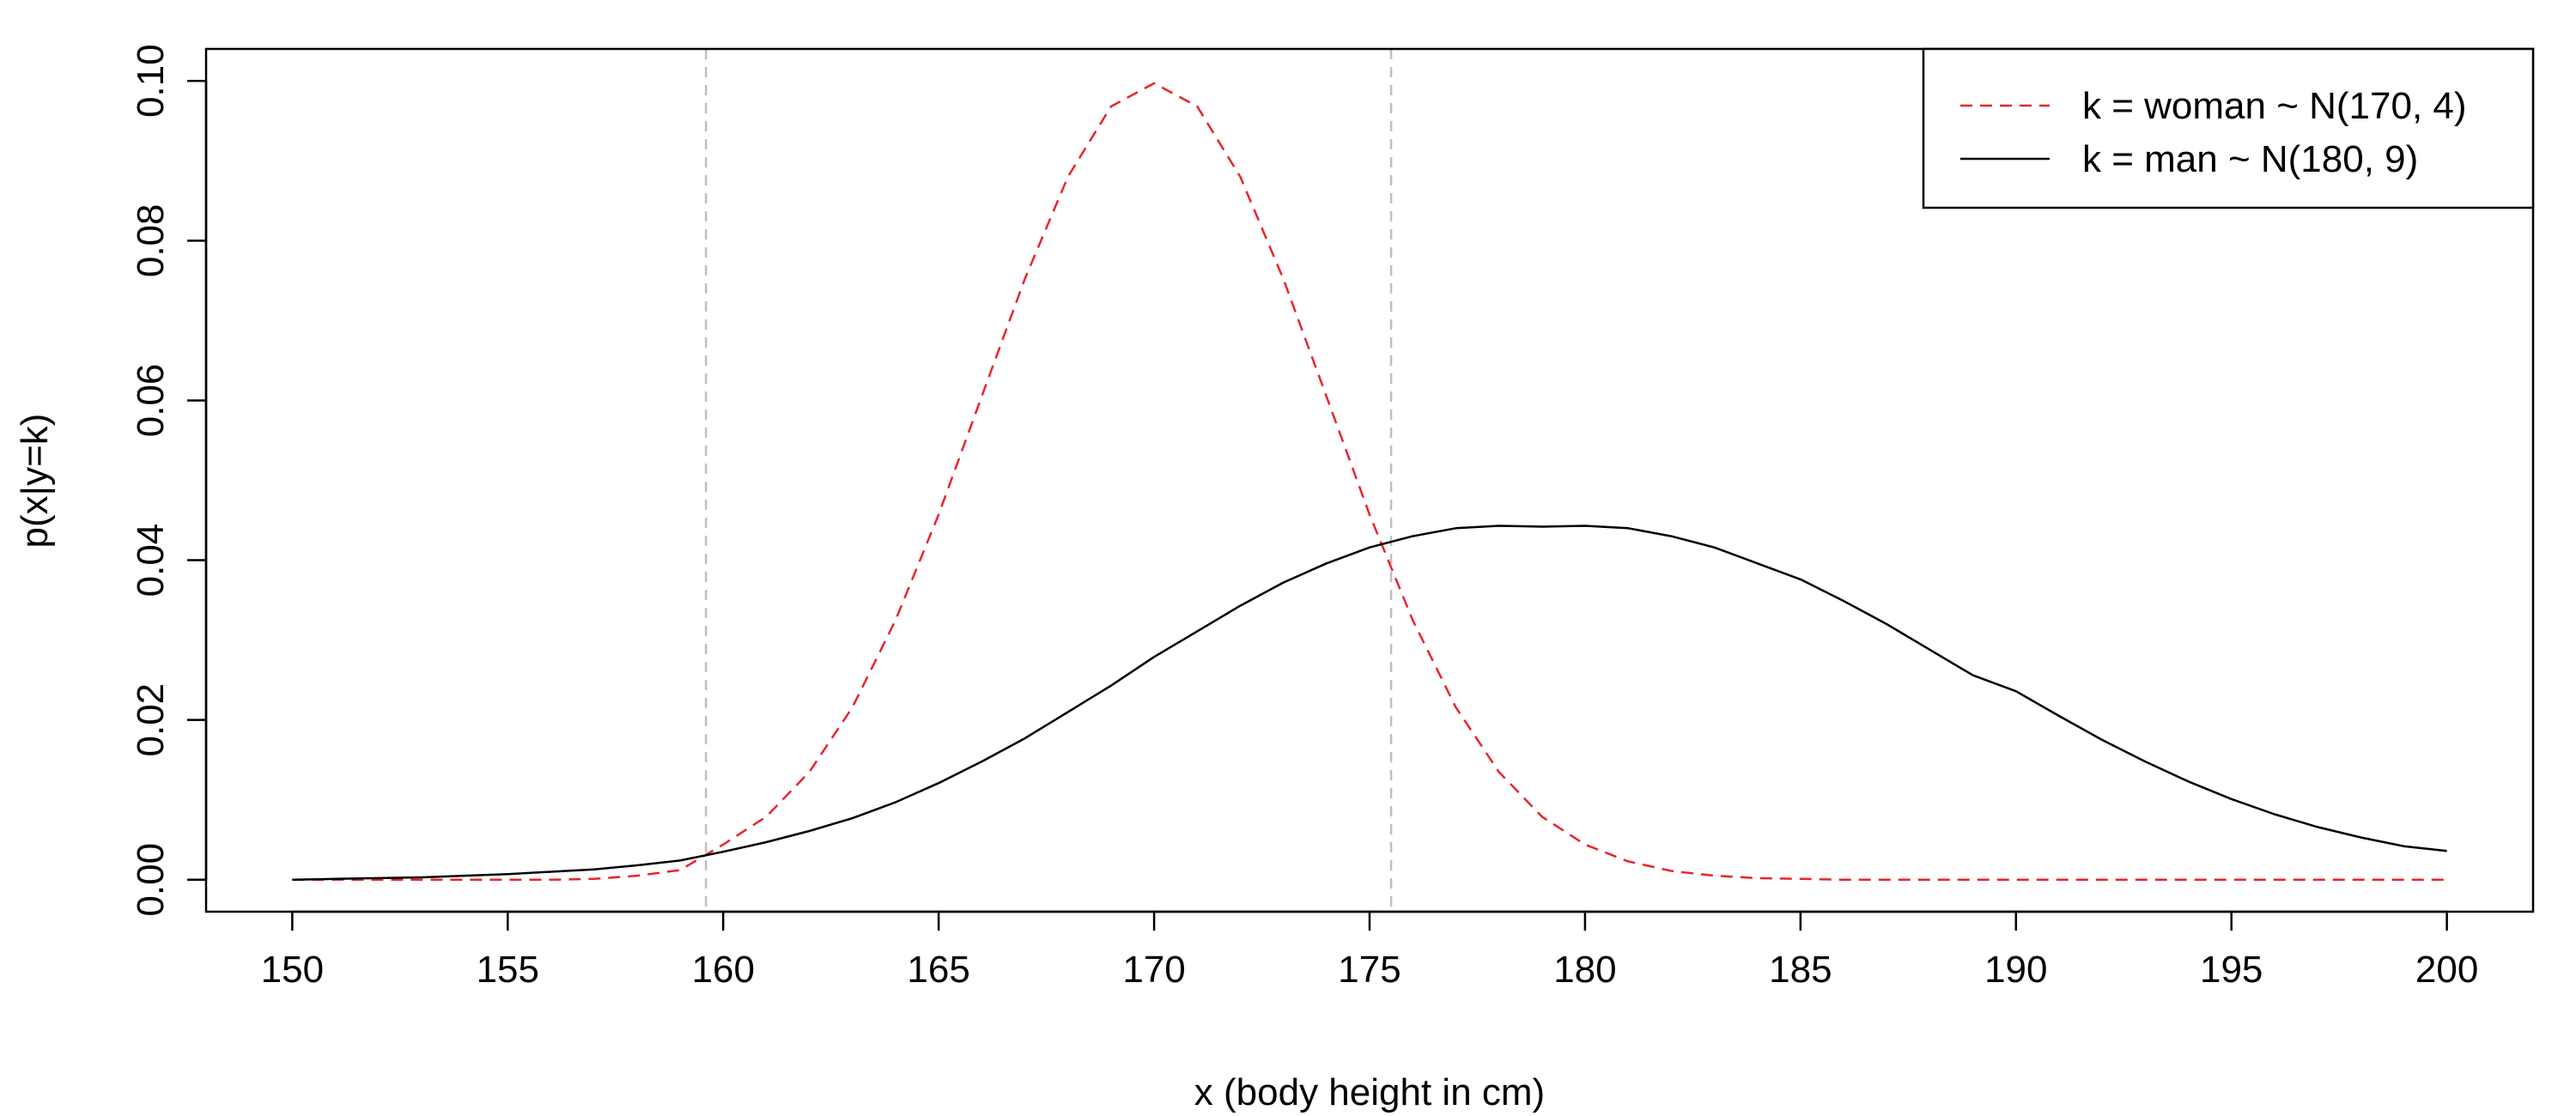 The image size is (2576, 1116). What do you see at coordinates (1369, 1092) in the screenshot?
I see `x-axis-title: x (body height in cm)` at bounding box center [1369, 1092].